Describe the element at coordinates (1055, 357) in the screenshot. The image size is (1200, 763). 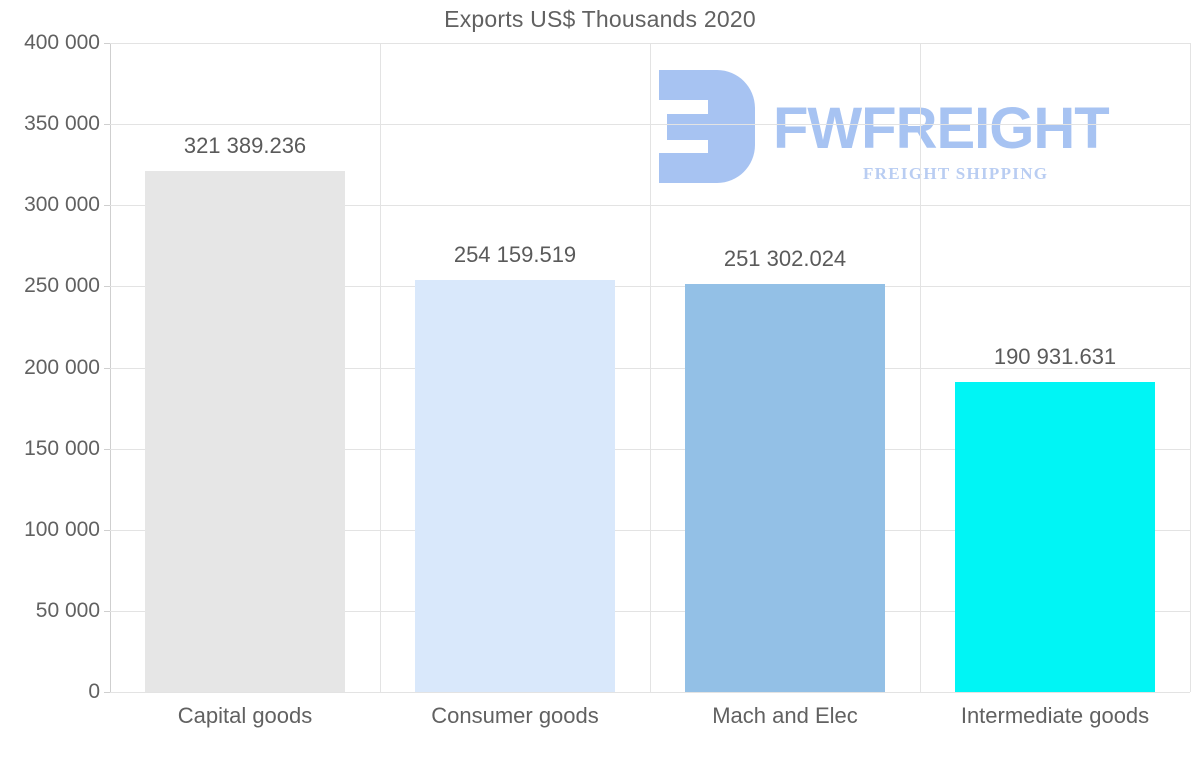
I see `bar-value-label: 190 931.631` at that location.